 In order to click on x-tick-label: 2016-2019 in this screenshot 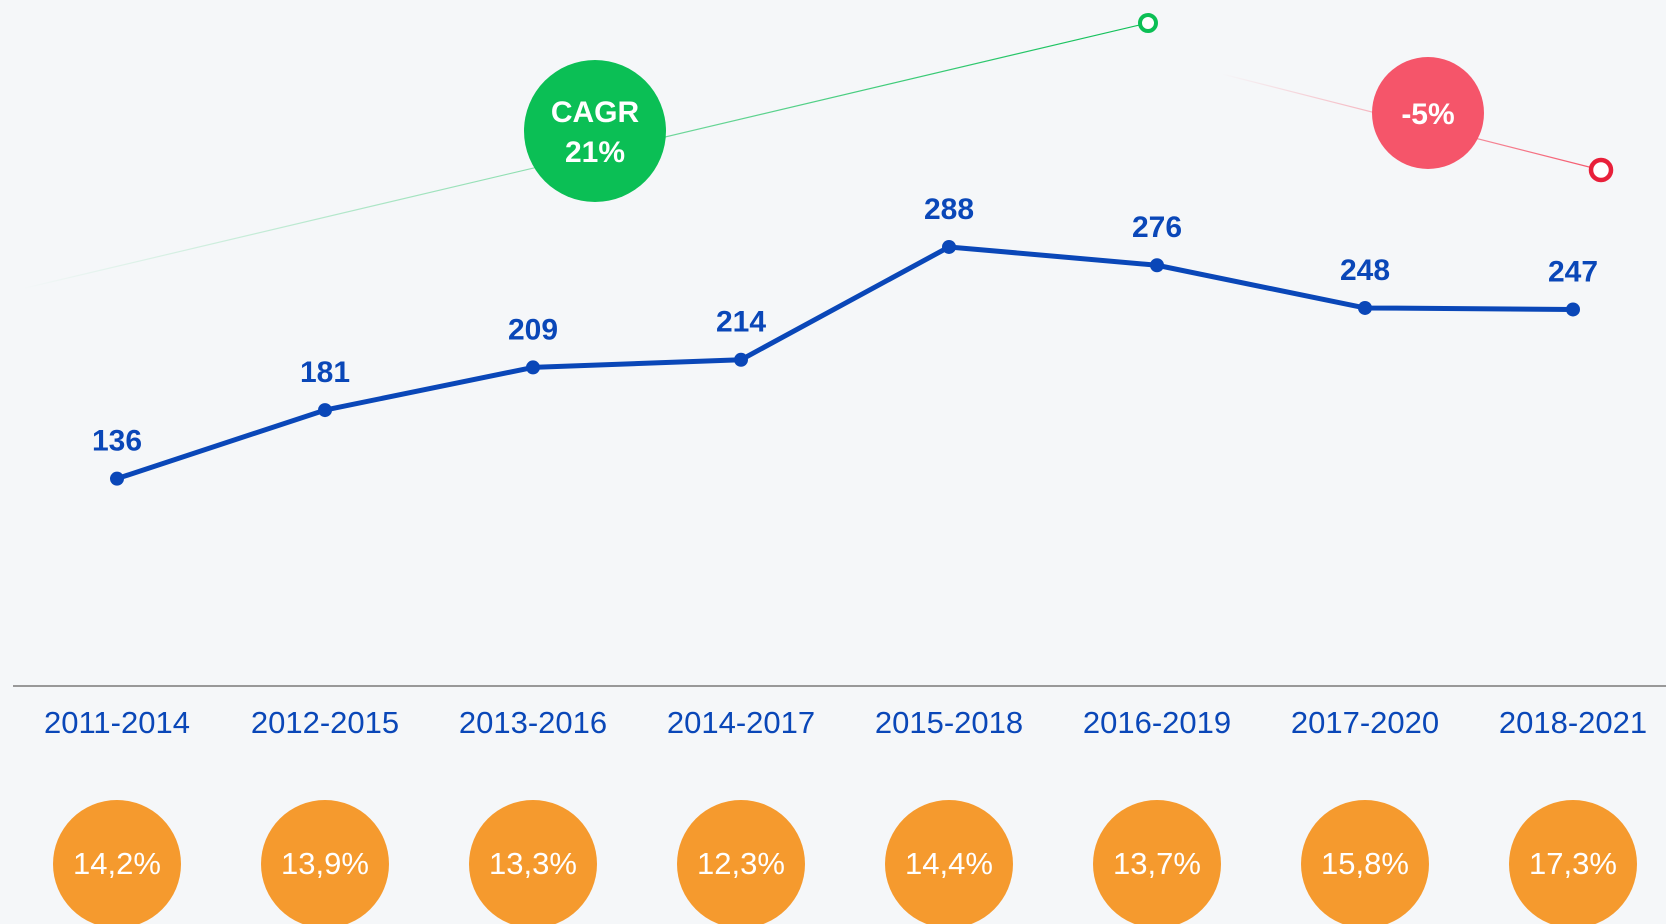, I will do `click(1157, 722)`.